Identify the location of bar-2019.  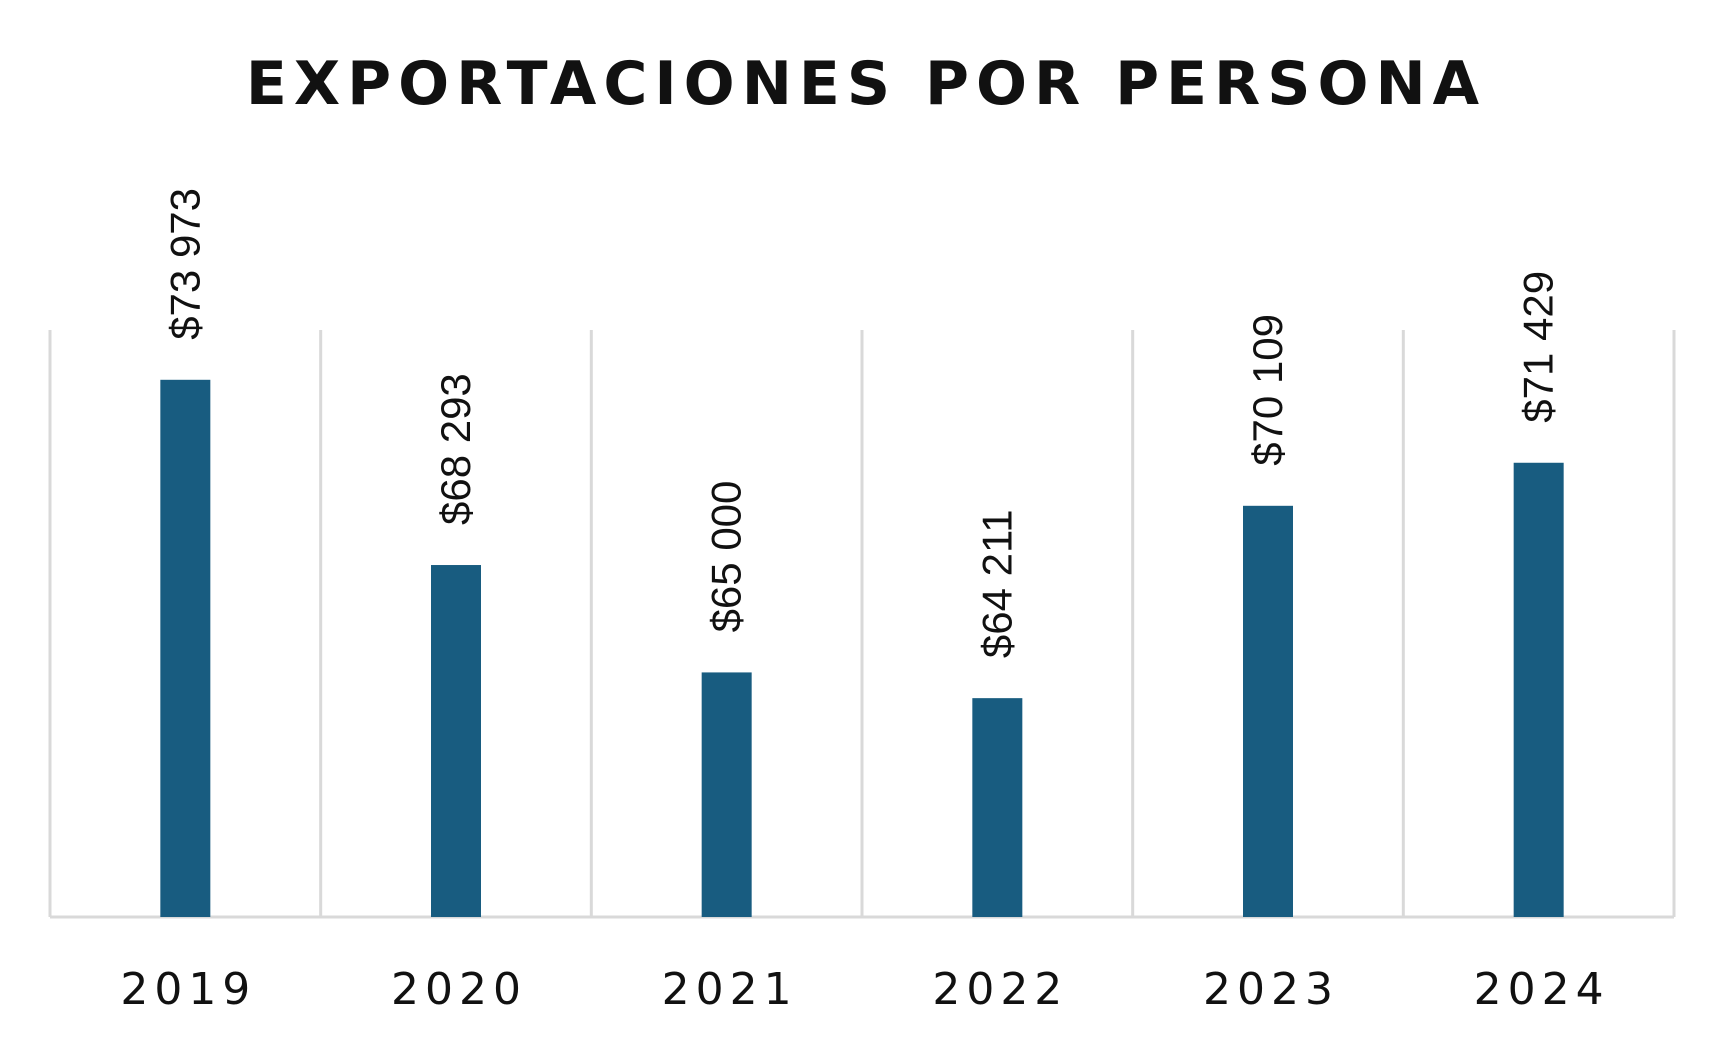
(185, 648).